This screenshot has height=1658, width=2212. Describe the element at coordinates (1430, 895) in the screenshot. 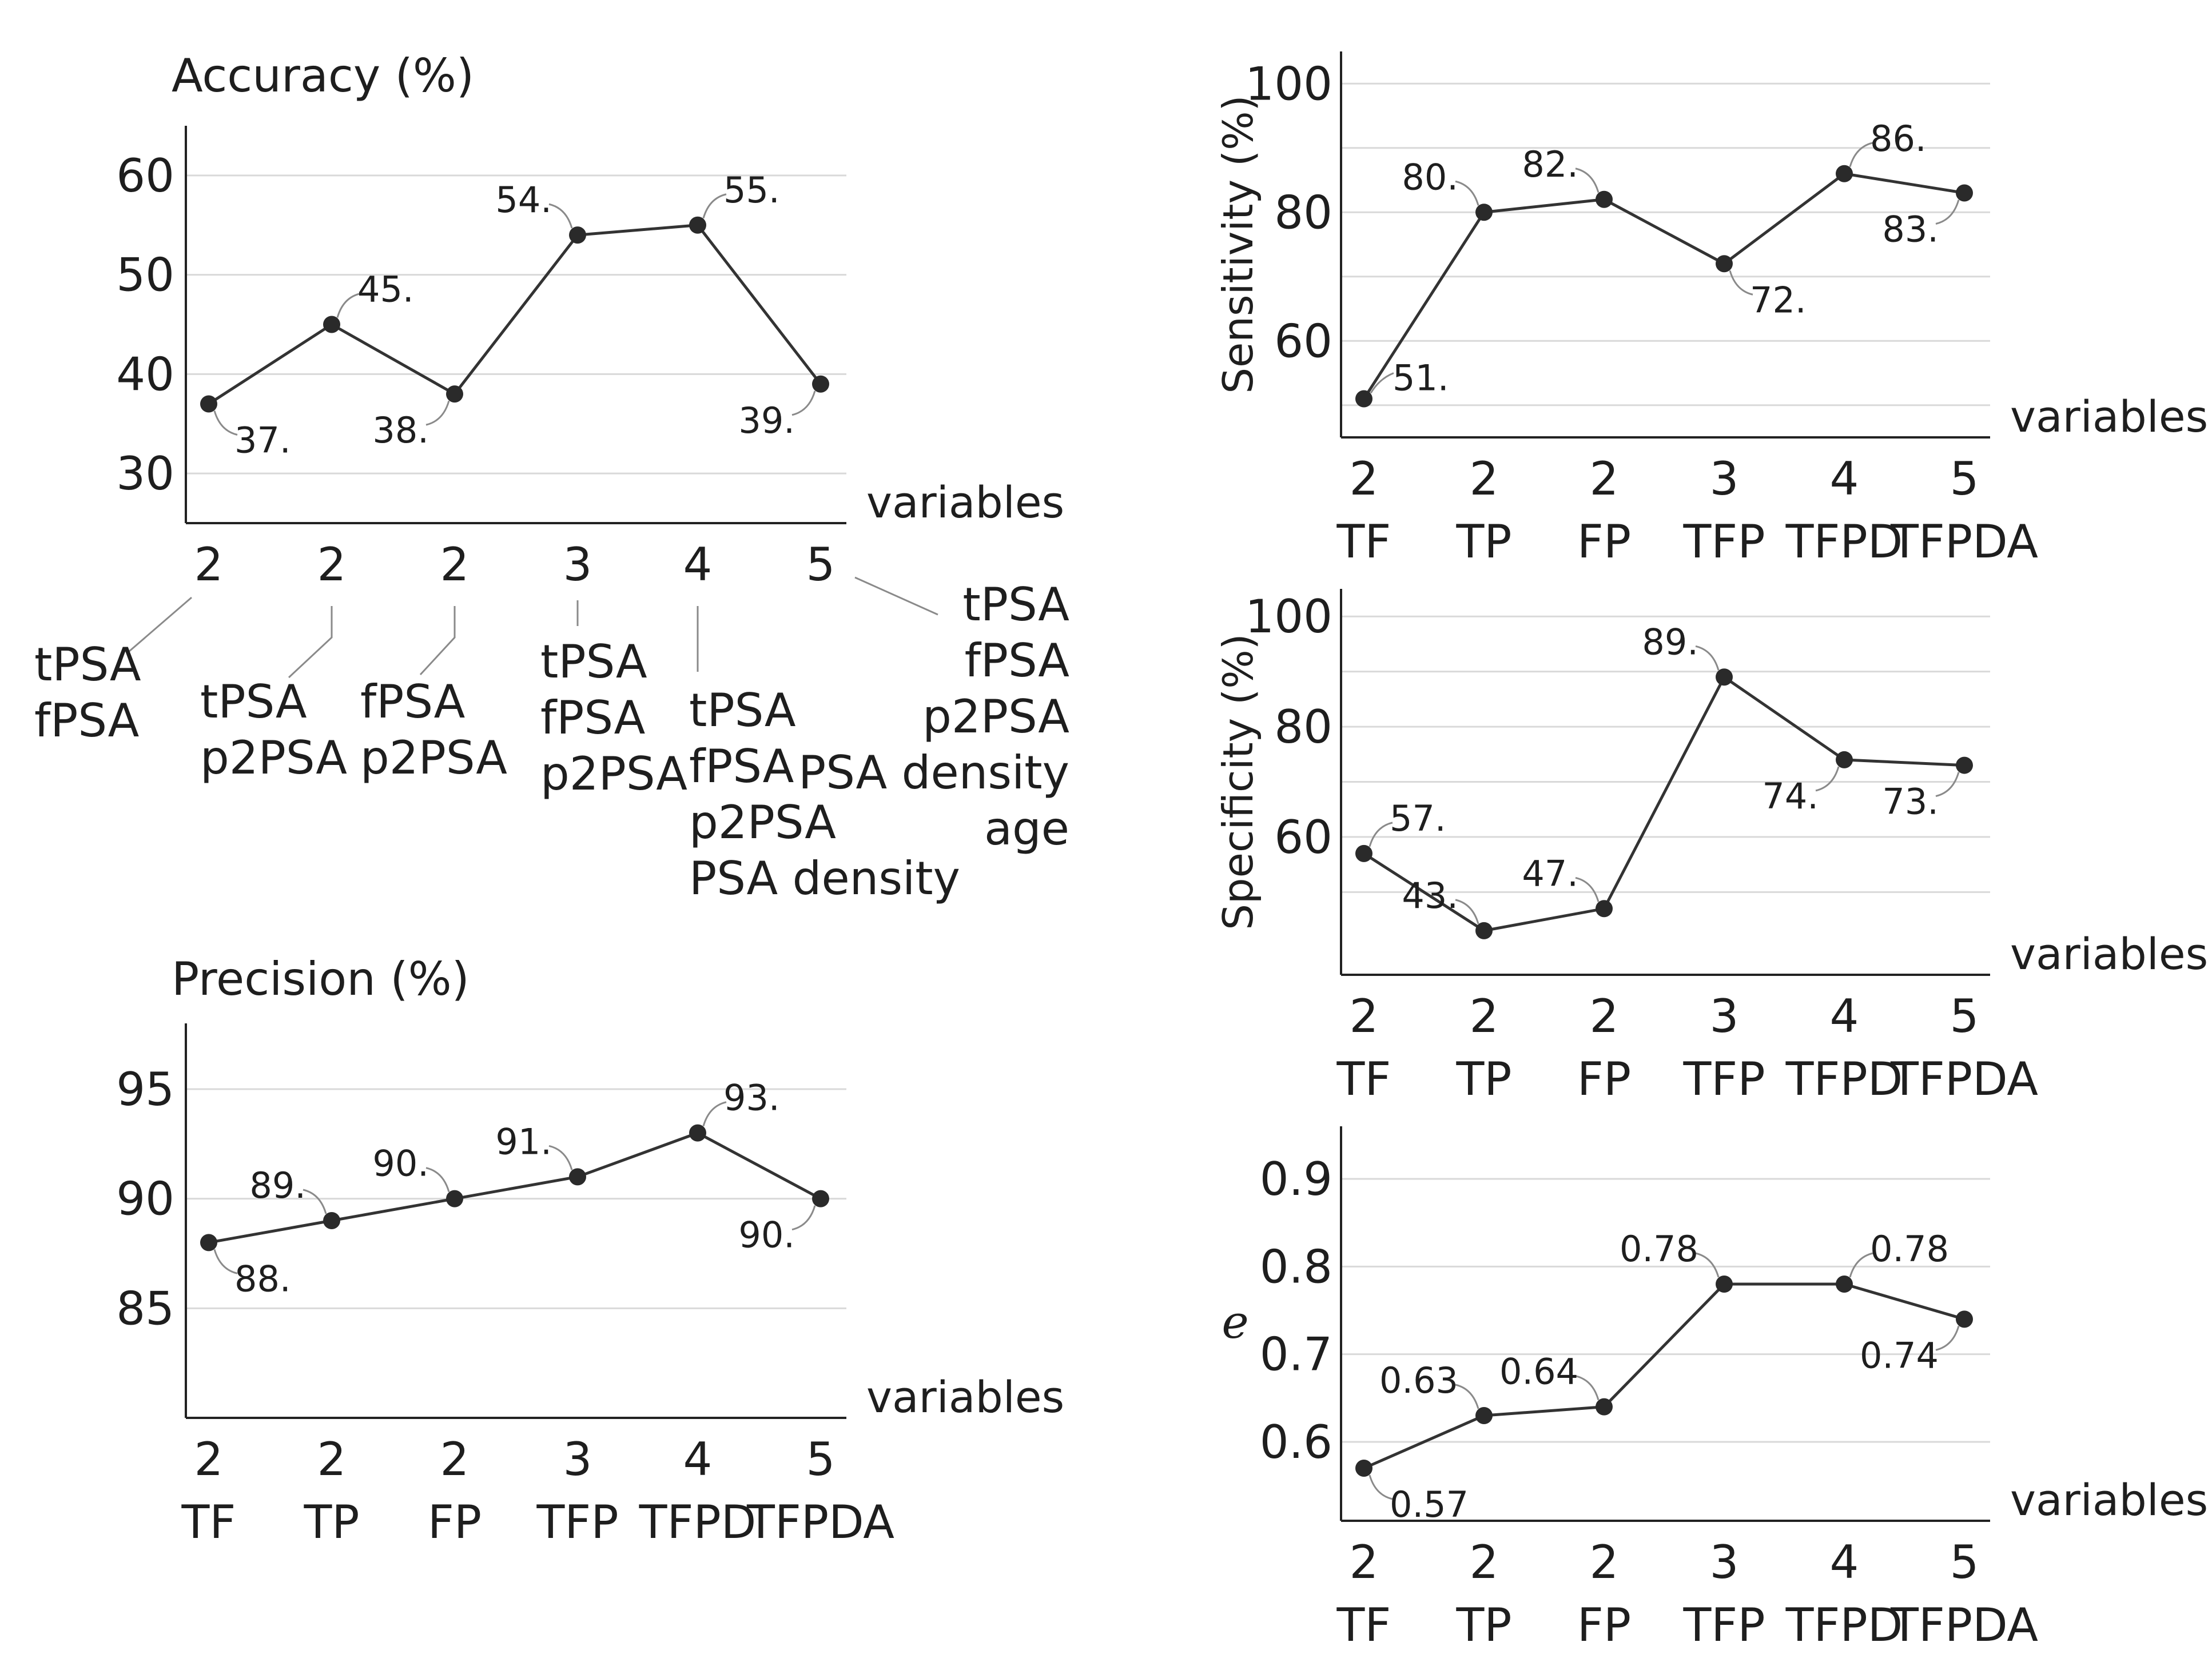

I see `data-label: 43.` at that location.